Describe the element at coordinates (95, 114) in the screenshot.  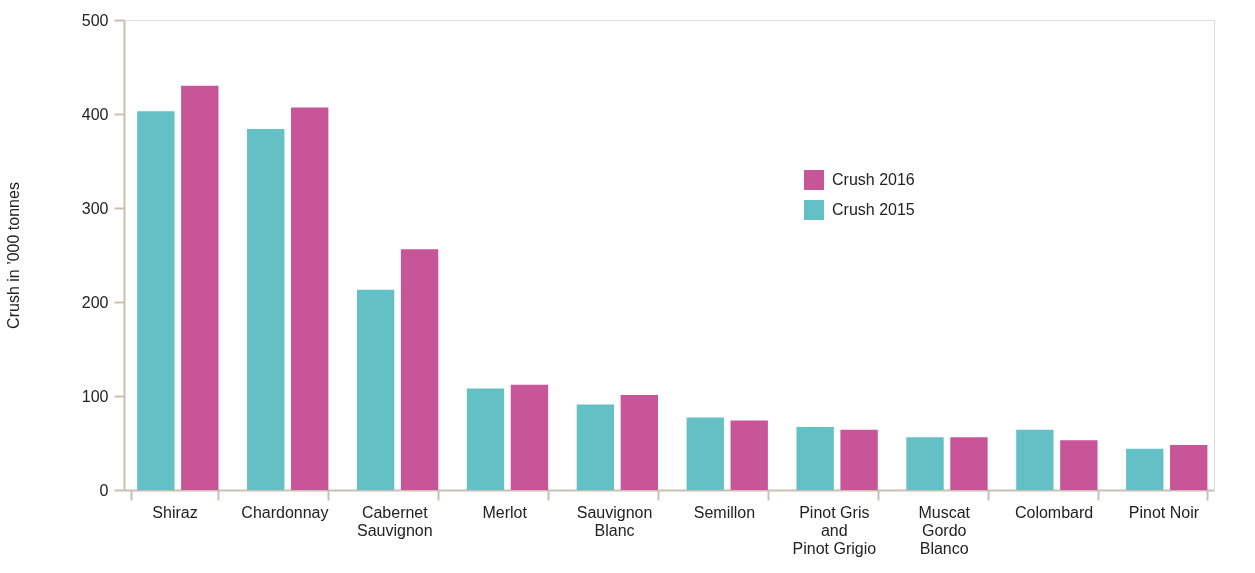
I see `y-tick-label: 400` at that location.